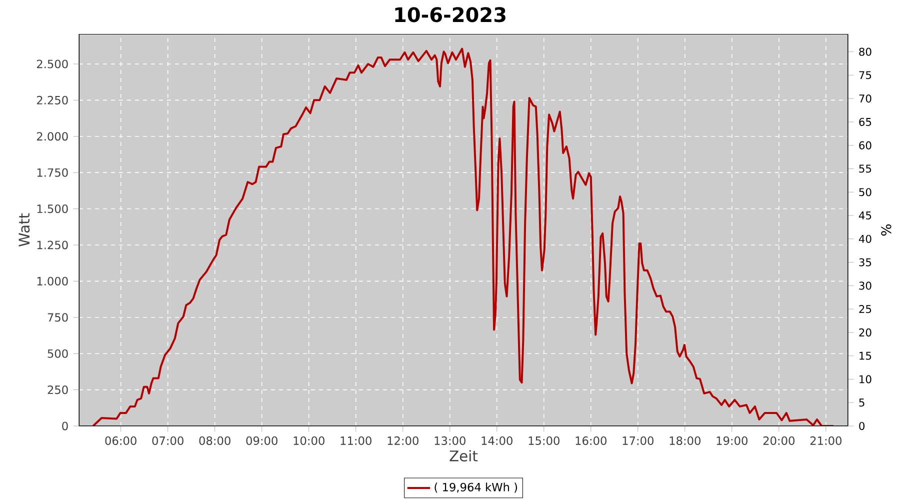  What do you see at coordinates (866, 356) in the screenshot?
I see `y2-tick-label: 15` at bounding box center [866, 356].